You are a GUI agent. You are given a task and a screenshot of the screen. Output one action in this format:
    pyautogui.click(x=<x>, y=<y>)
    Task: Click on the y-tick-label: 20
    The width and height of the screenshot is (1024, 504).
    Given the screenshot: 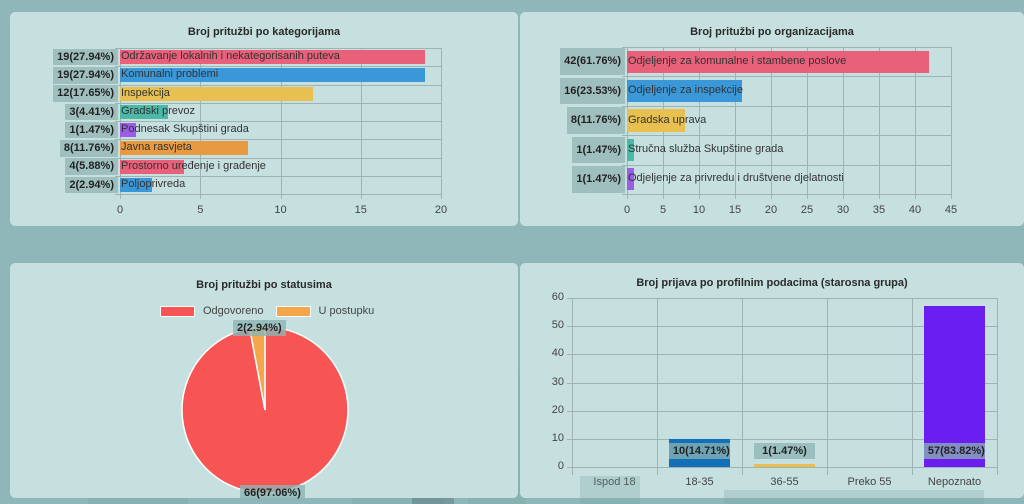 What is the action you would take?
    pyautogui.click(x=557, y=409)
    